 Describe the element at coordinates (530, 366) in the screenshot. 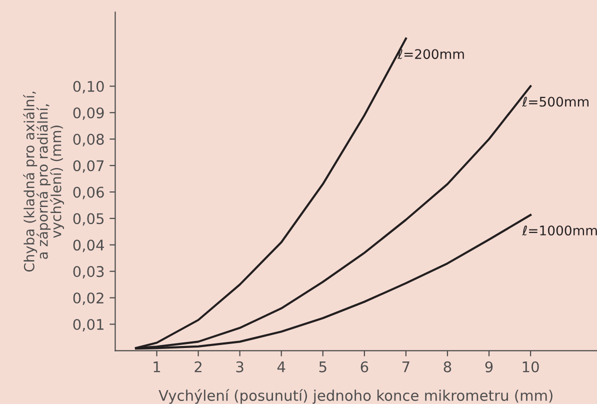

I see `x-tick-label: 10` at that location.